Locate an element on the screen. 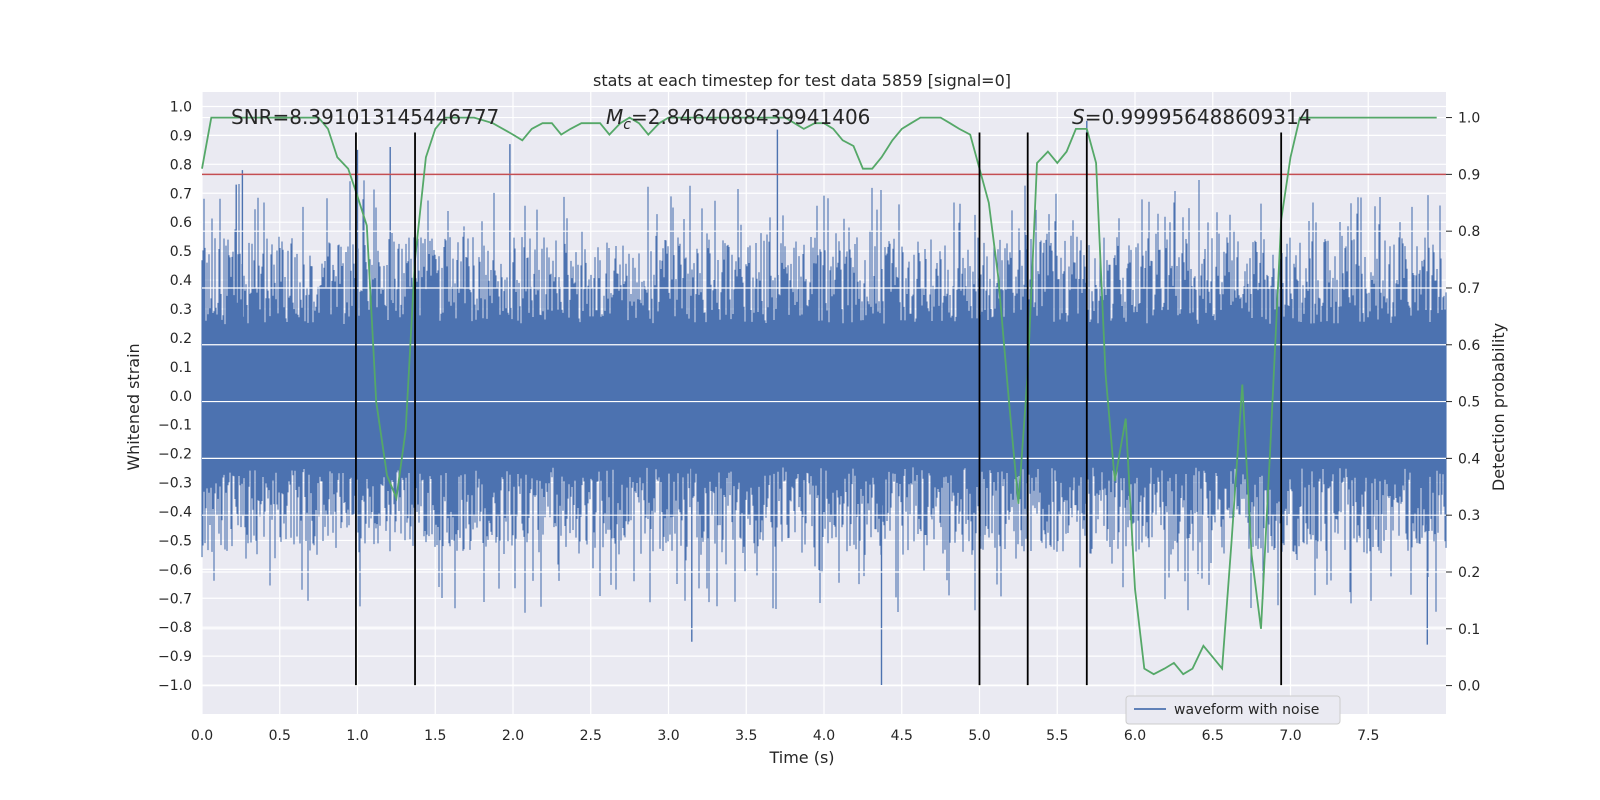 The image size is (1600, 800). y-left-tick-label: −0.9 is located at coordinates (175, 657).